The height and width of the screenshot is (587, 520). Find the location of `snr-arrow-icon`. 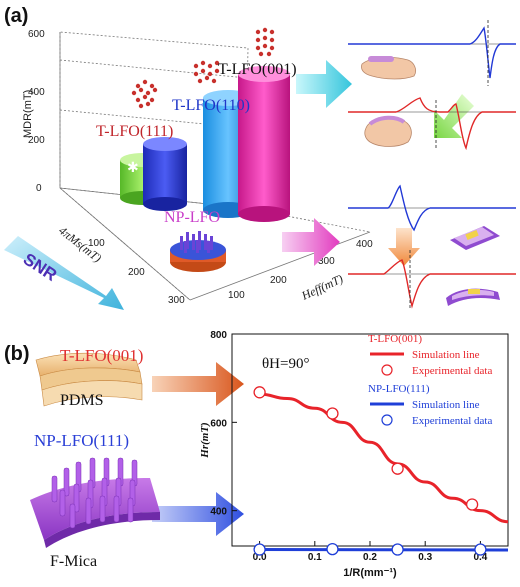

snr-arrow-icon is located at coordinates (64, 273).